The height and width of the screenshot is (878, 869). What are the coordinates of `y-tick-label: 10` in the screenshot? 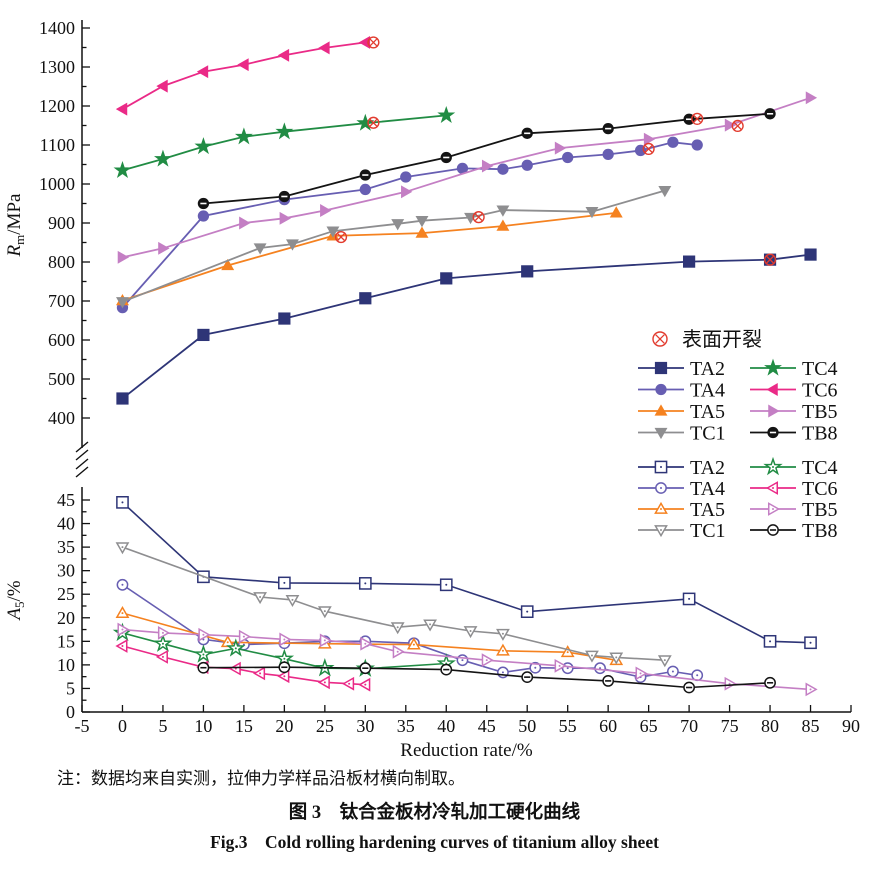 It's located at (66, 665).